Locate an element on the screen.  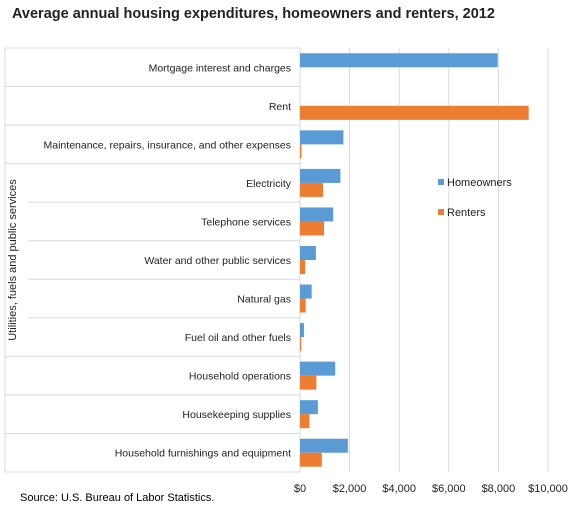
category-label: Water and other public services is located at coordinates (217, 261).